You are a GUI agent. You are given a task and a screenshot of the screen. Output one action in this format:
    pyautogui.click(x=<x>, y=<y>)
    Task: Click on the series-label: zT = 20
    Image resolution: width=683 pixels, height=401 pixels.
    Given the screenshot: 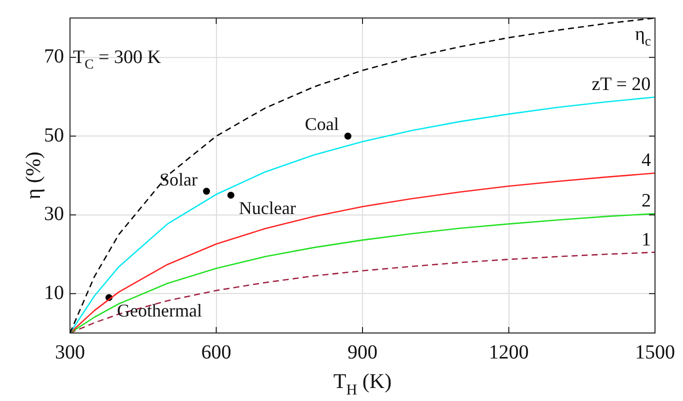 What is the action you would take?
    pyautogui.click(x=621, y=85)
    